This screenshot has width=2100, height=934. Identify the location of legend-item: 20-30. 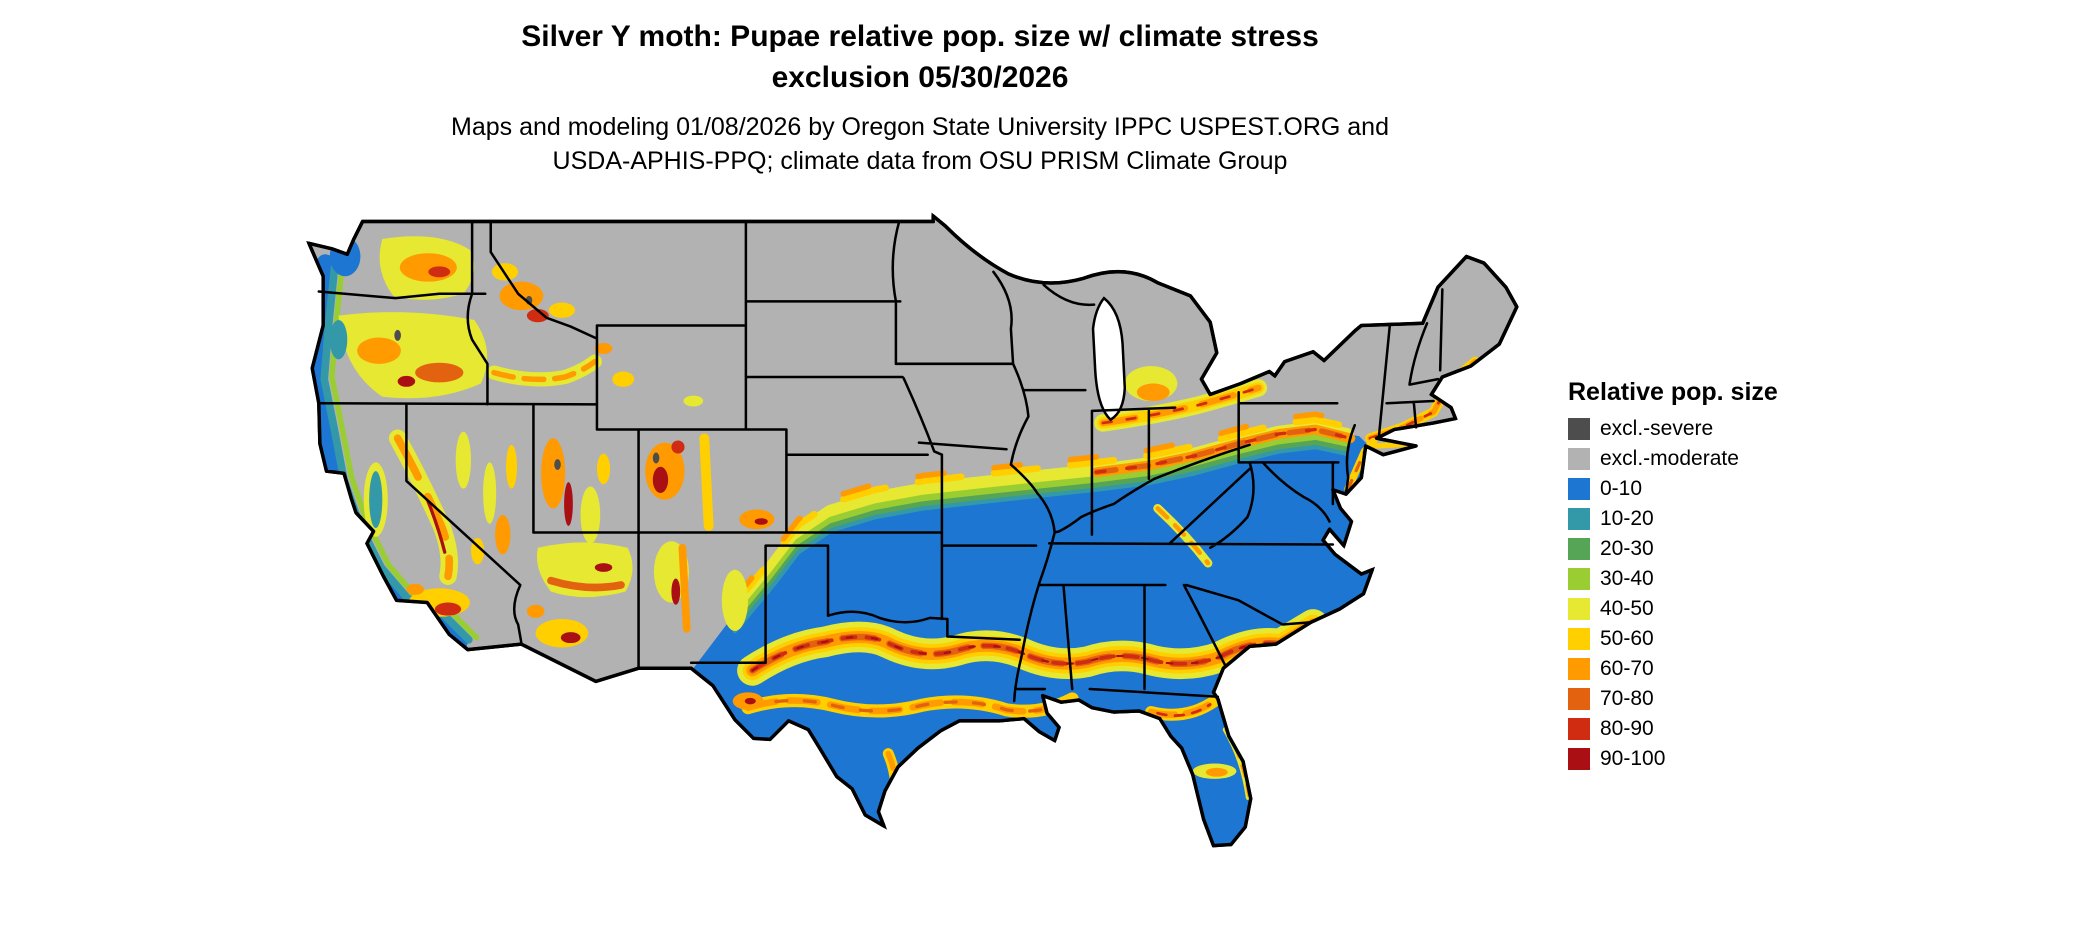
(1673, 549).